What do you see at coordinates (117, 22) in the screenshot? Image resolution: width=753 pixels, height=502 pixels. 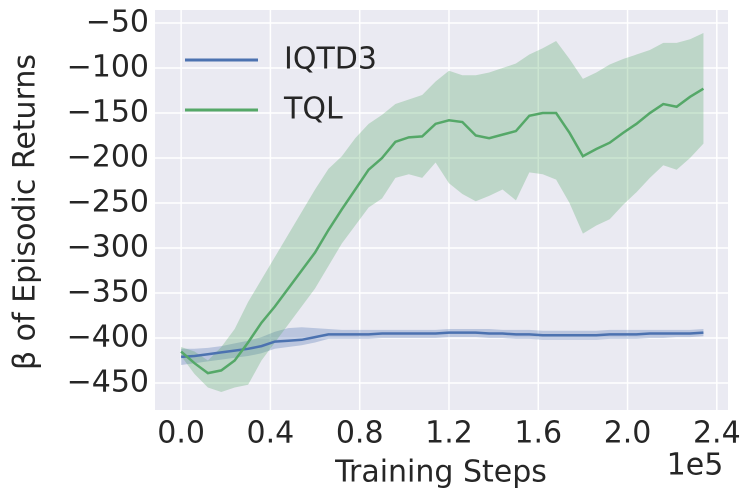 I see `y-tick-label: −50` at bounding box center [117, 22].